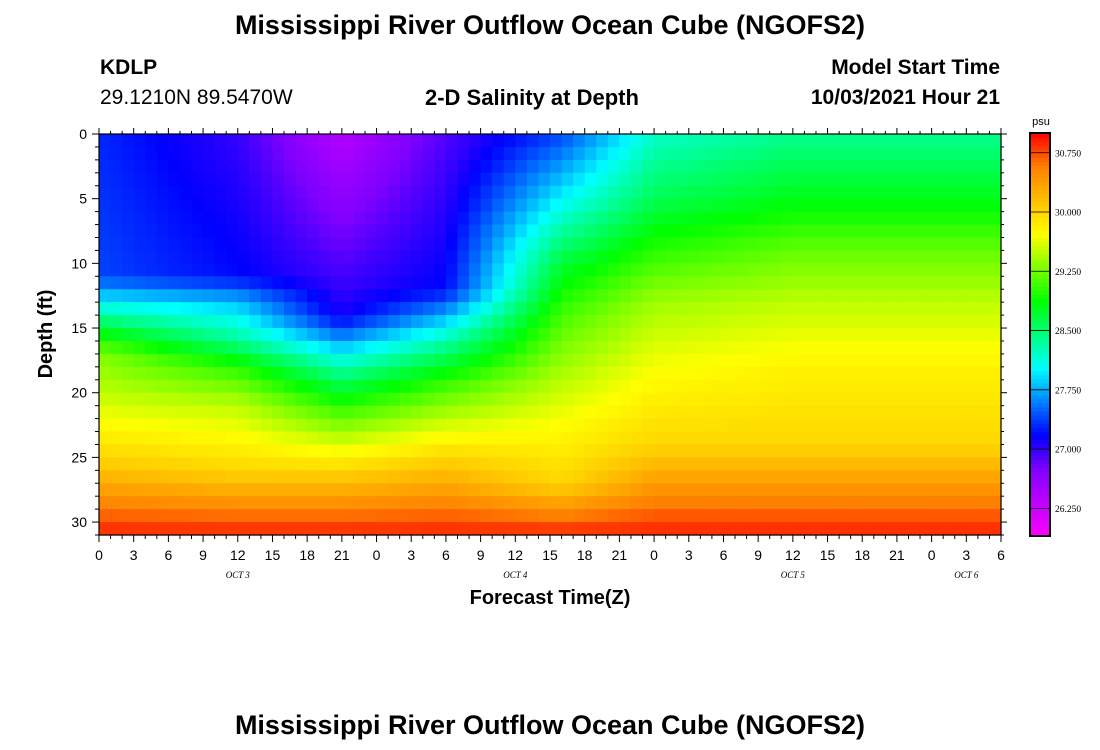  Describe the element at coordinates (307, 555) in the screenshot. I see `x-tick-label: 18` at that location.